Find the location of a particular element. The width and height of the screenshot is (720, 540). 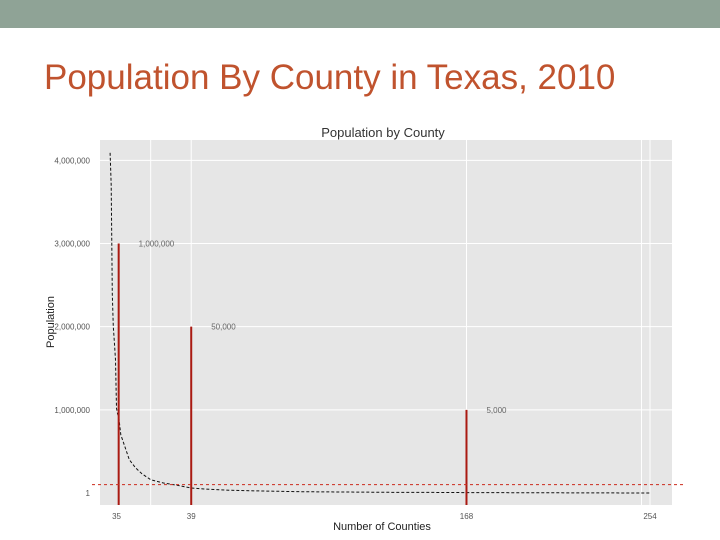

y-axis-title: Population is located at coordinates (51, 322).